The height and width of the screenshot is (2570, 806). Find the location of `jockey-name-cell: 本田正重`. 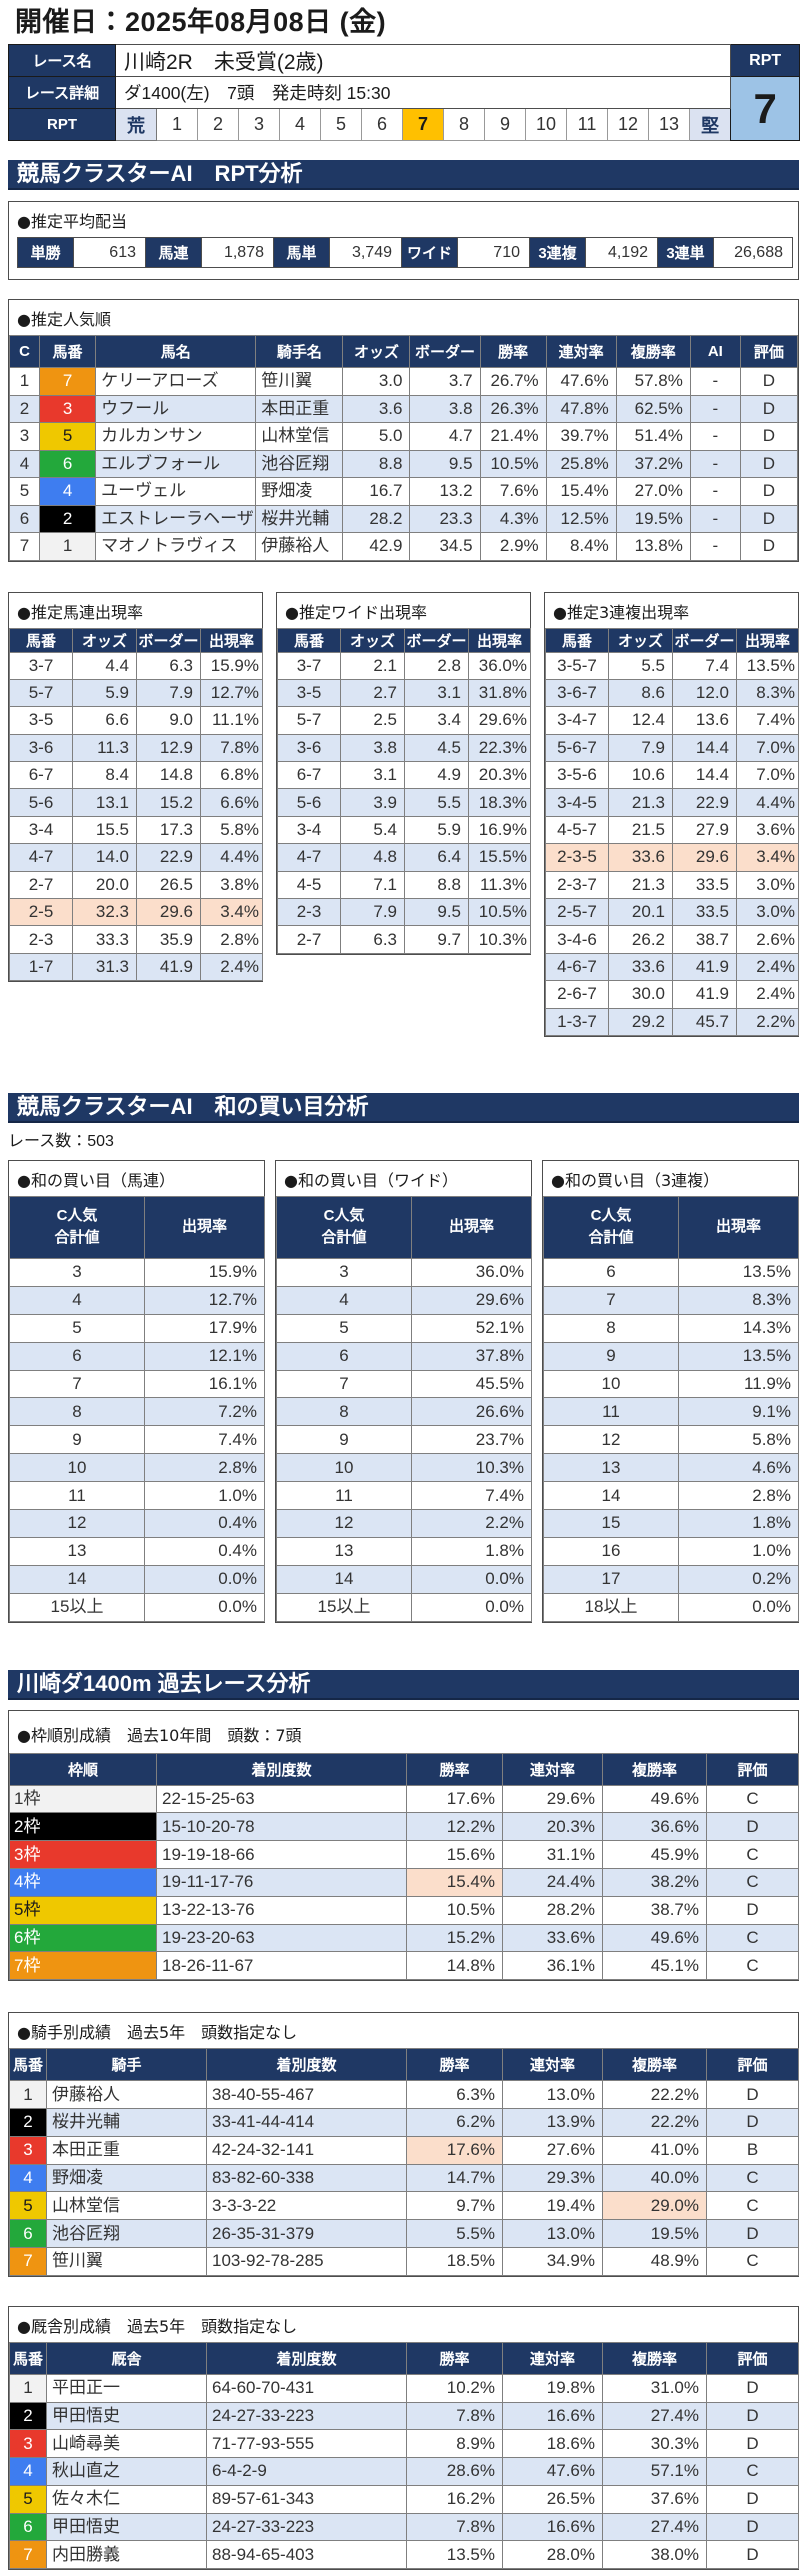

jockey-name-cell: 本田正重 is located at coordinates (126, 2150).